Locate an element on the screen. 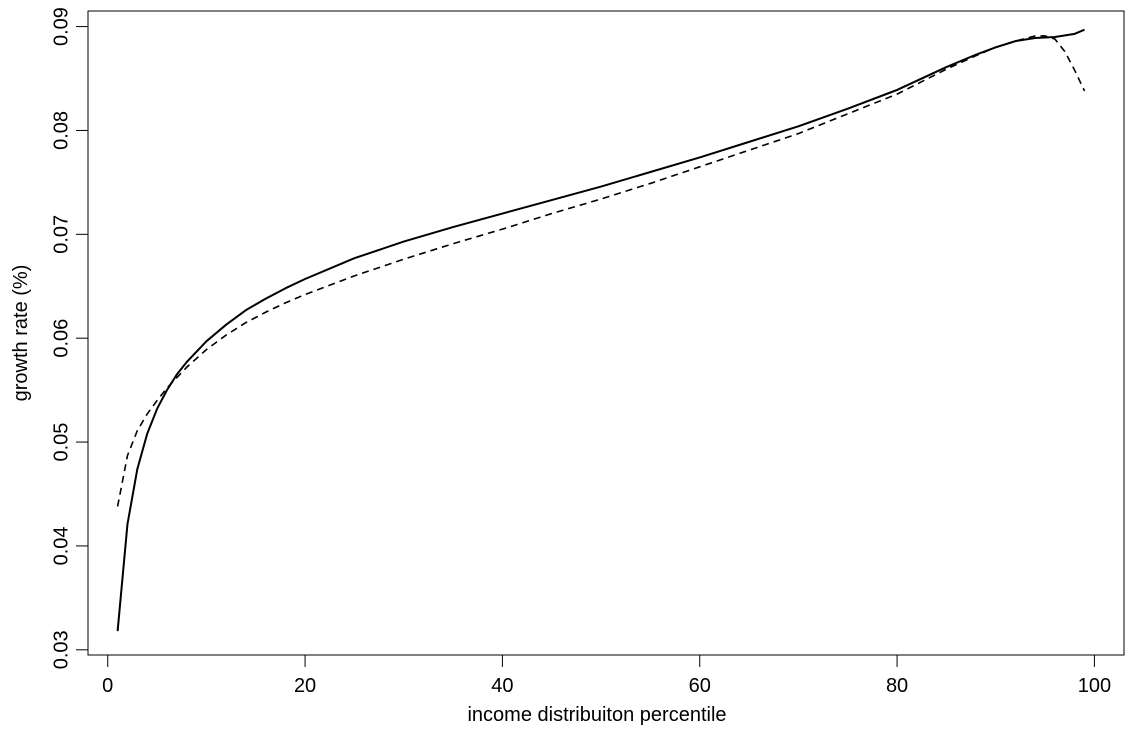 The height and width of the screenshot is (730, 1125). y-tick-label: 0.08 is located at coordinates (61, 130).